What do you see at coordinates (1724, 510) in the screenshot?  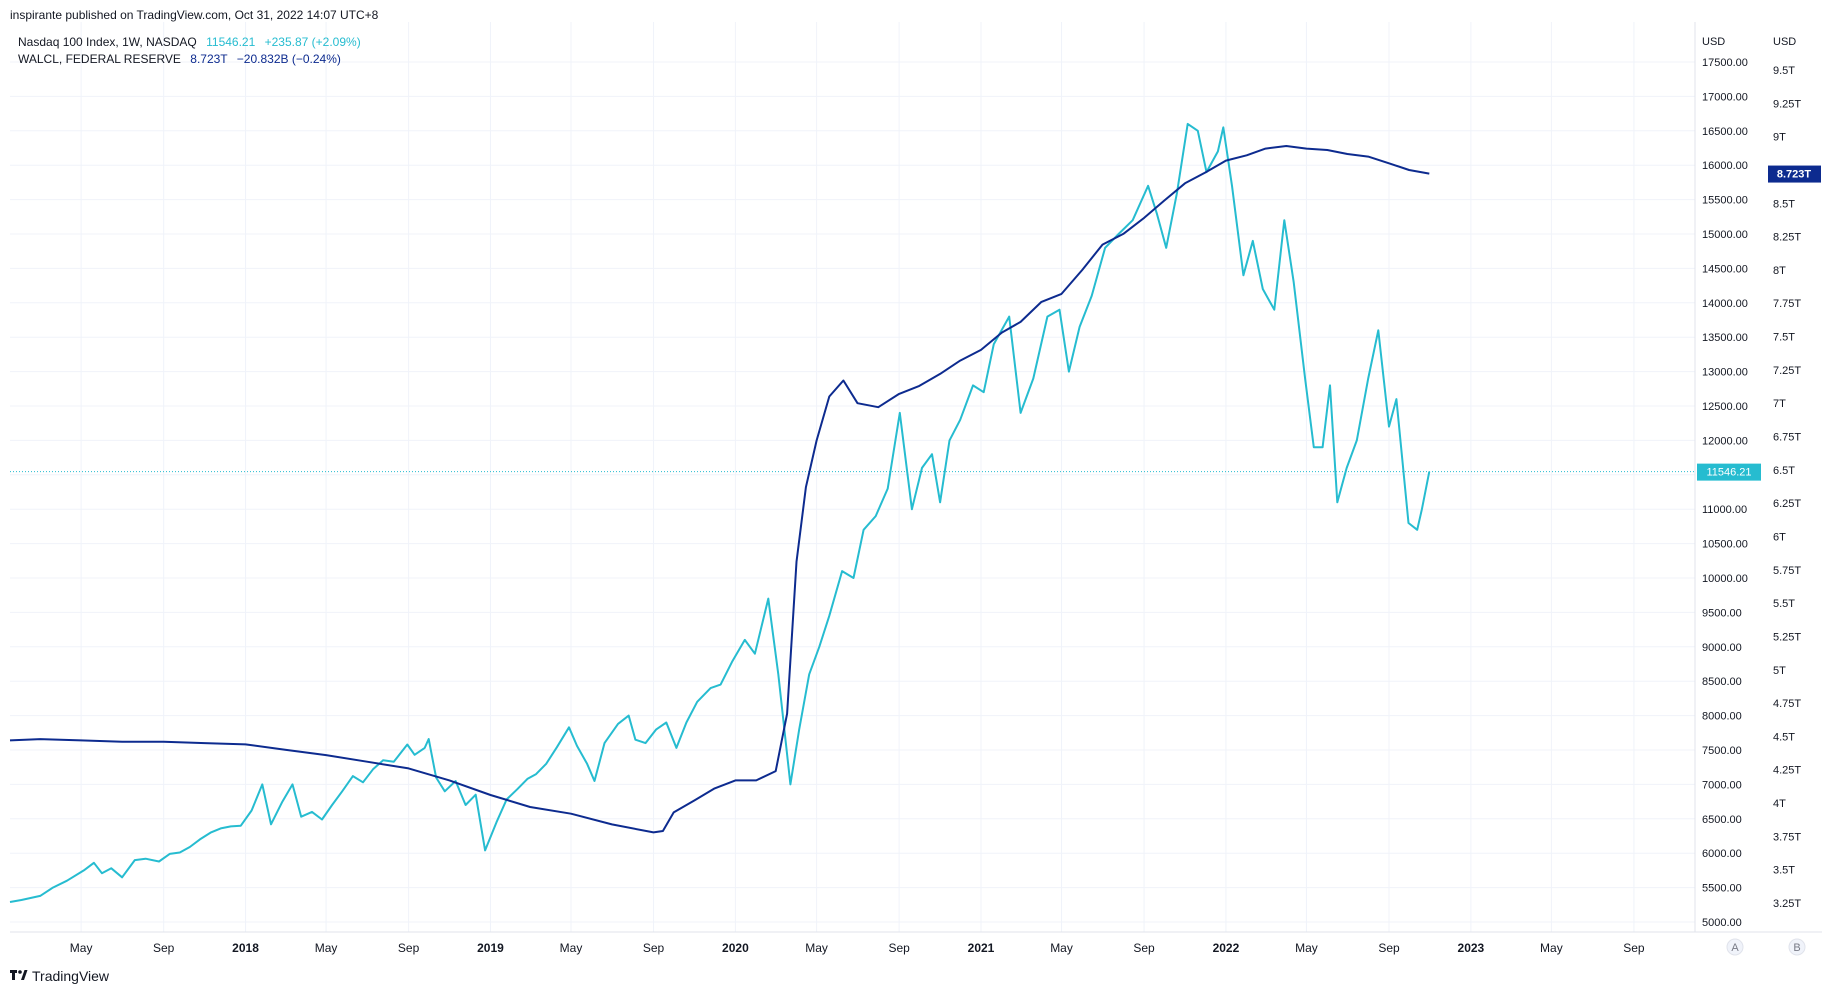 I see `y1-tick-label: 11000.00` at bounding box center [1724, 510].